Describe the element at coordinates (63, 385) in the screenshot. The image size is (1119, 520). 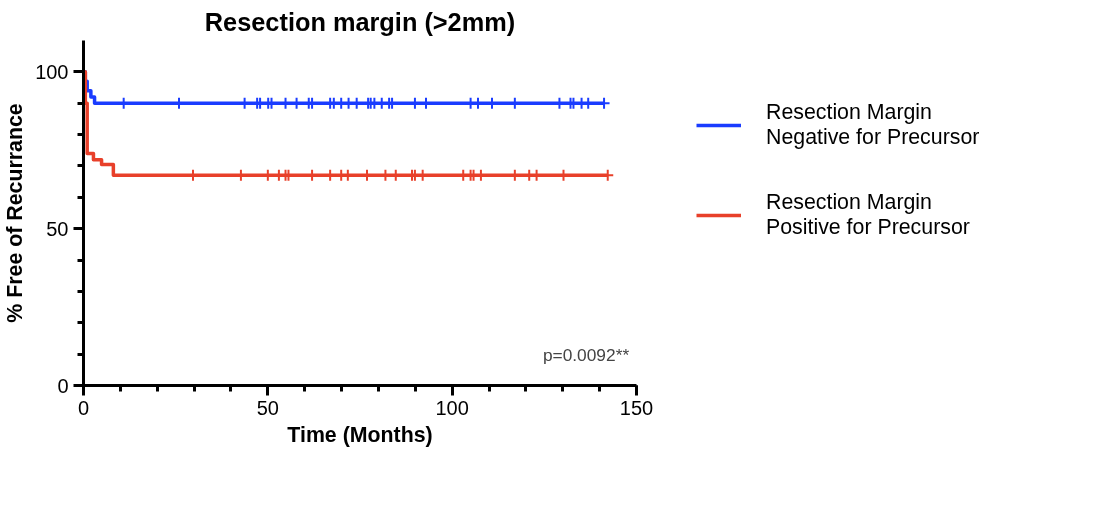
I see `y-tick-label: 0` at that location.